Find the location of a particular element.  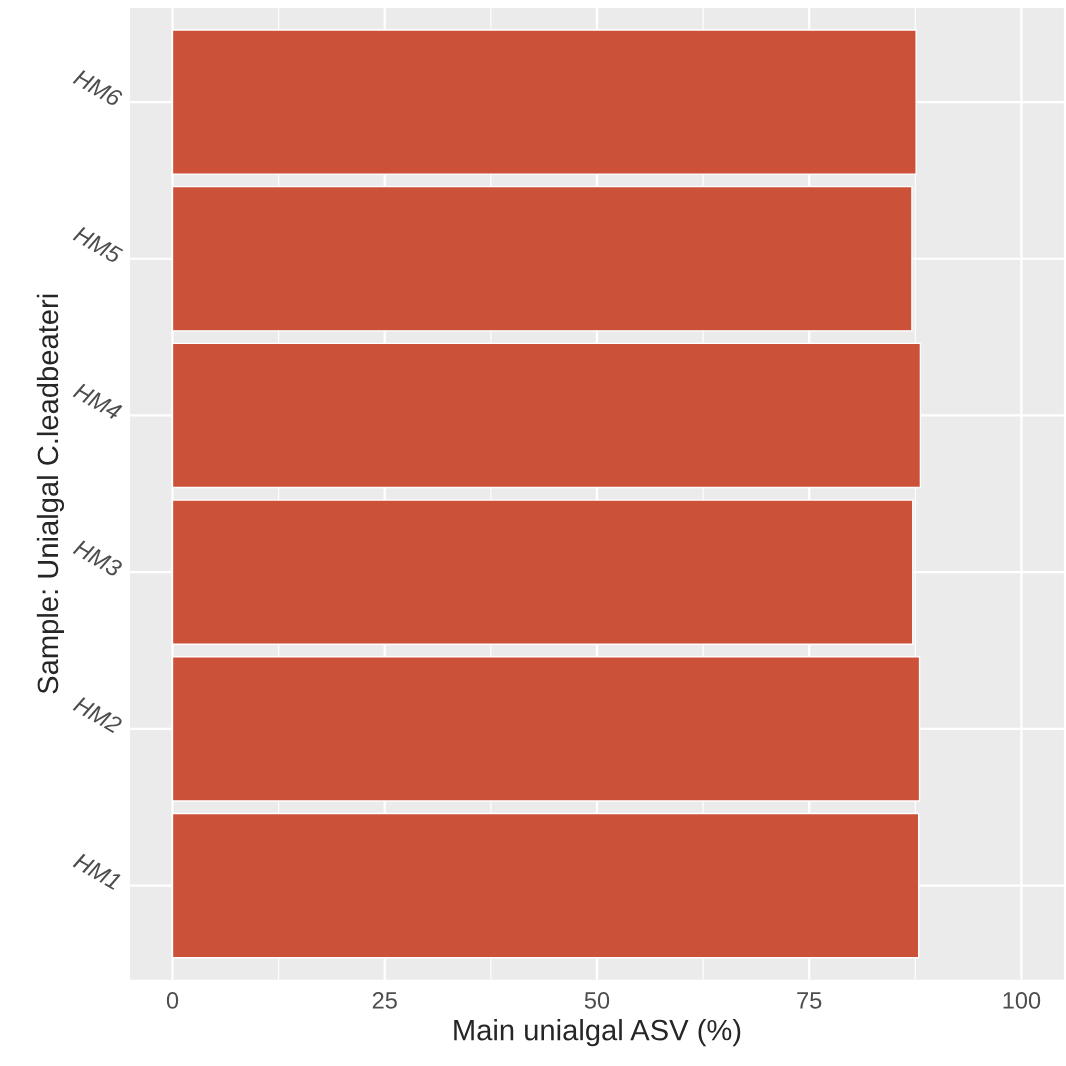

x-tick-label: 25 is located at coordinates (384, 1000).